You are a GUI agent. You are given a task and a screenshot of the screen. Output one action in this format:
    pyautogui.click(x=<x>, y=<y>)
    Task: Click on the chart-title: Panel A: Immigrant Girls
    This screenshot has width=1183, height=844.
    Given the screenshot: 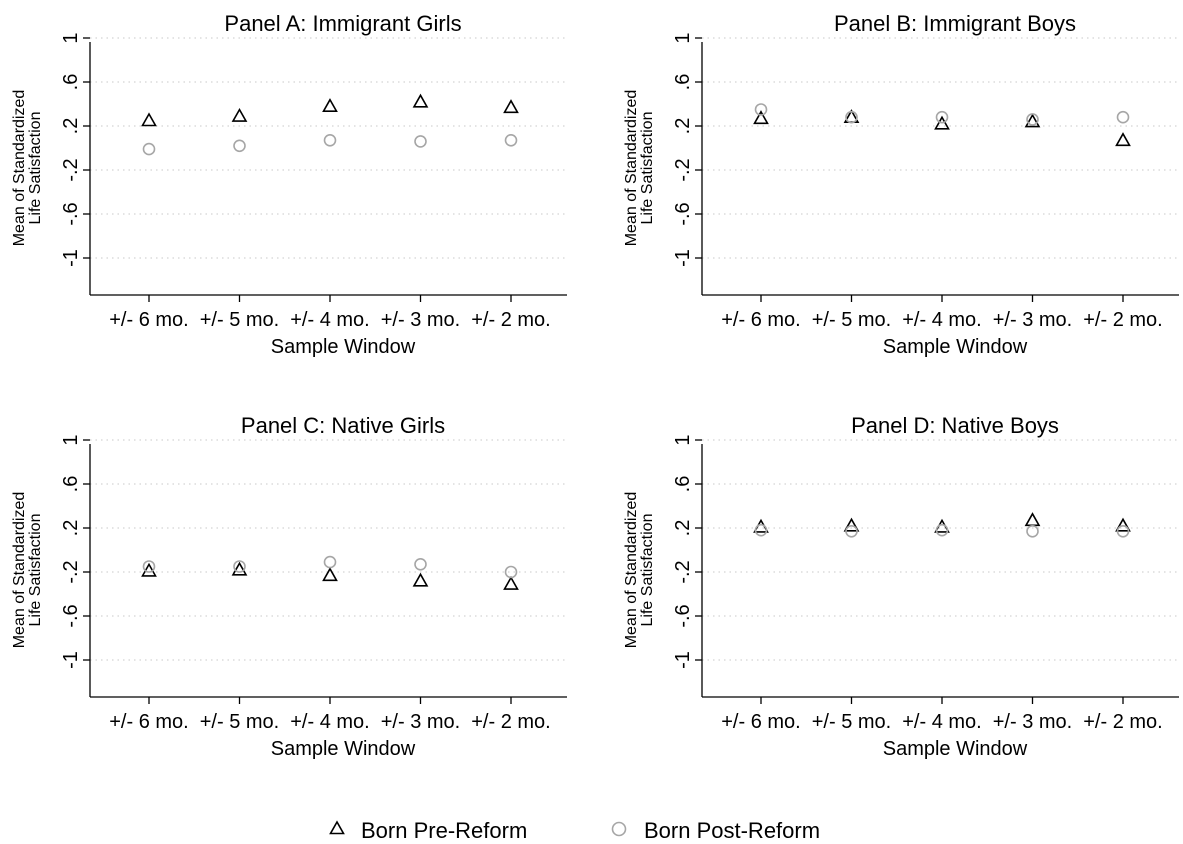 What is the action you would take?
    pyautogui.click(x=342, y=23)
    